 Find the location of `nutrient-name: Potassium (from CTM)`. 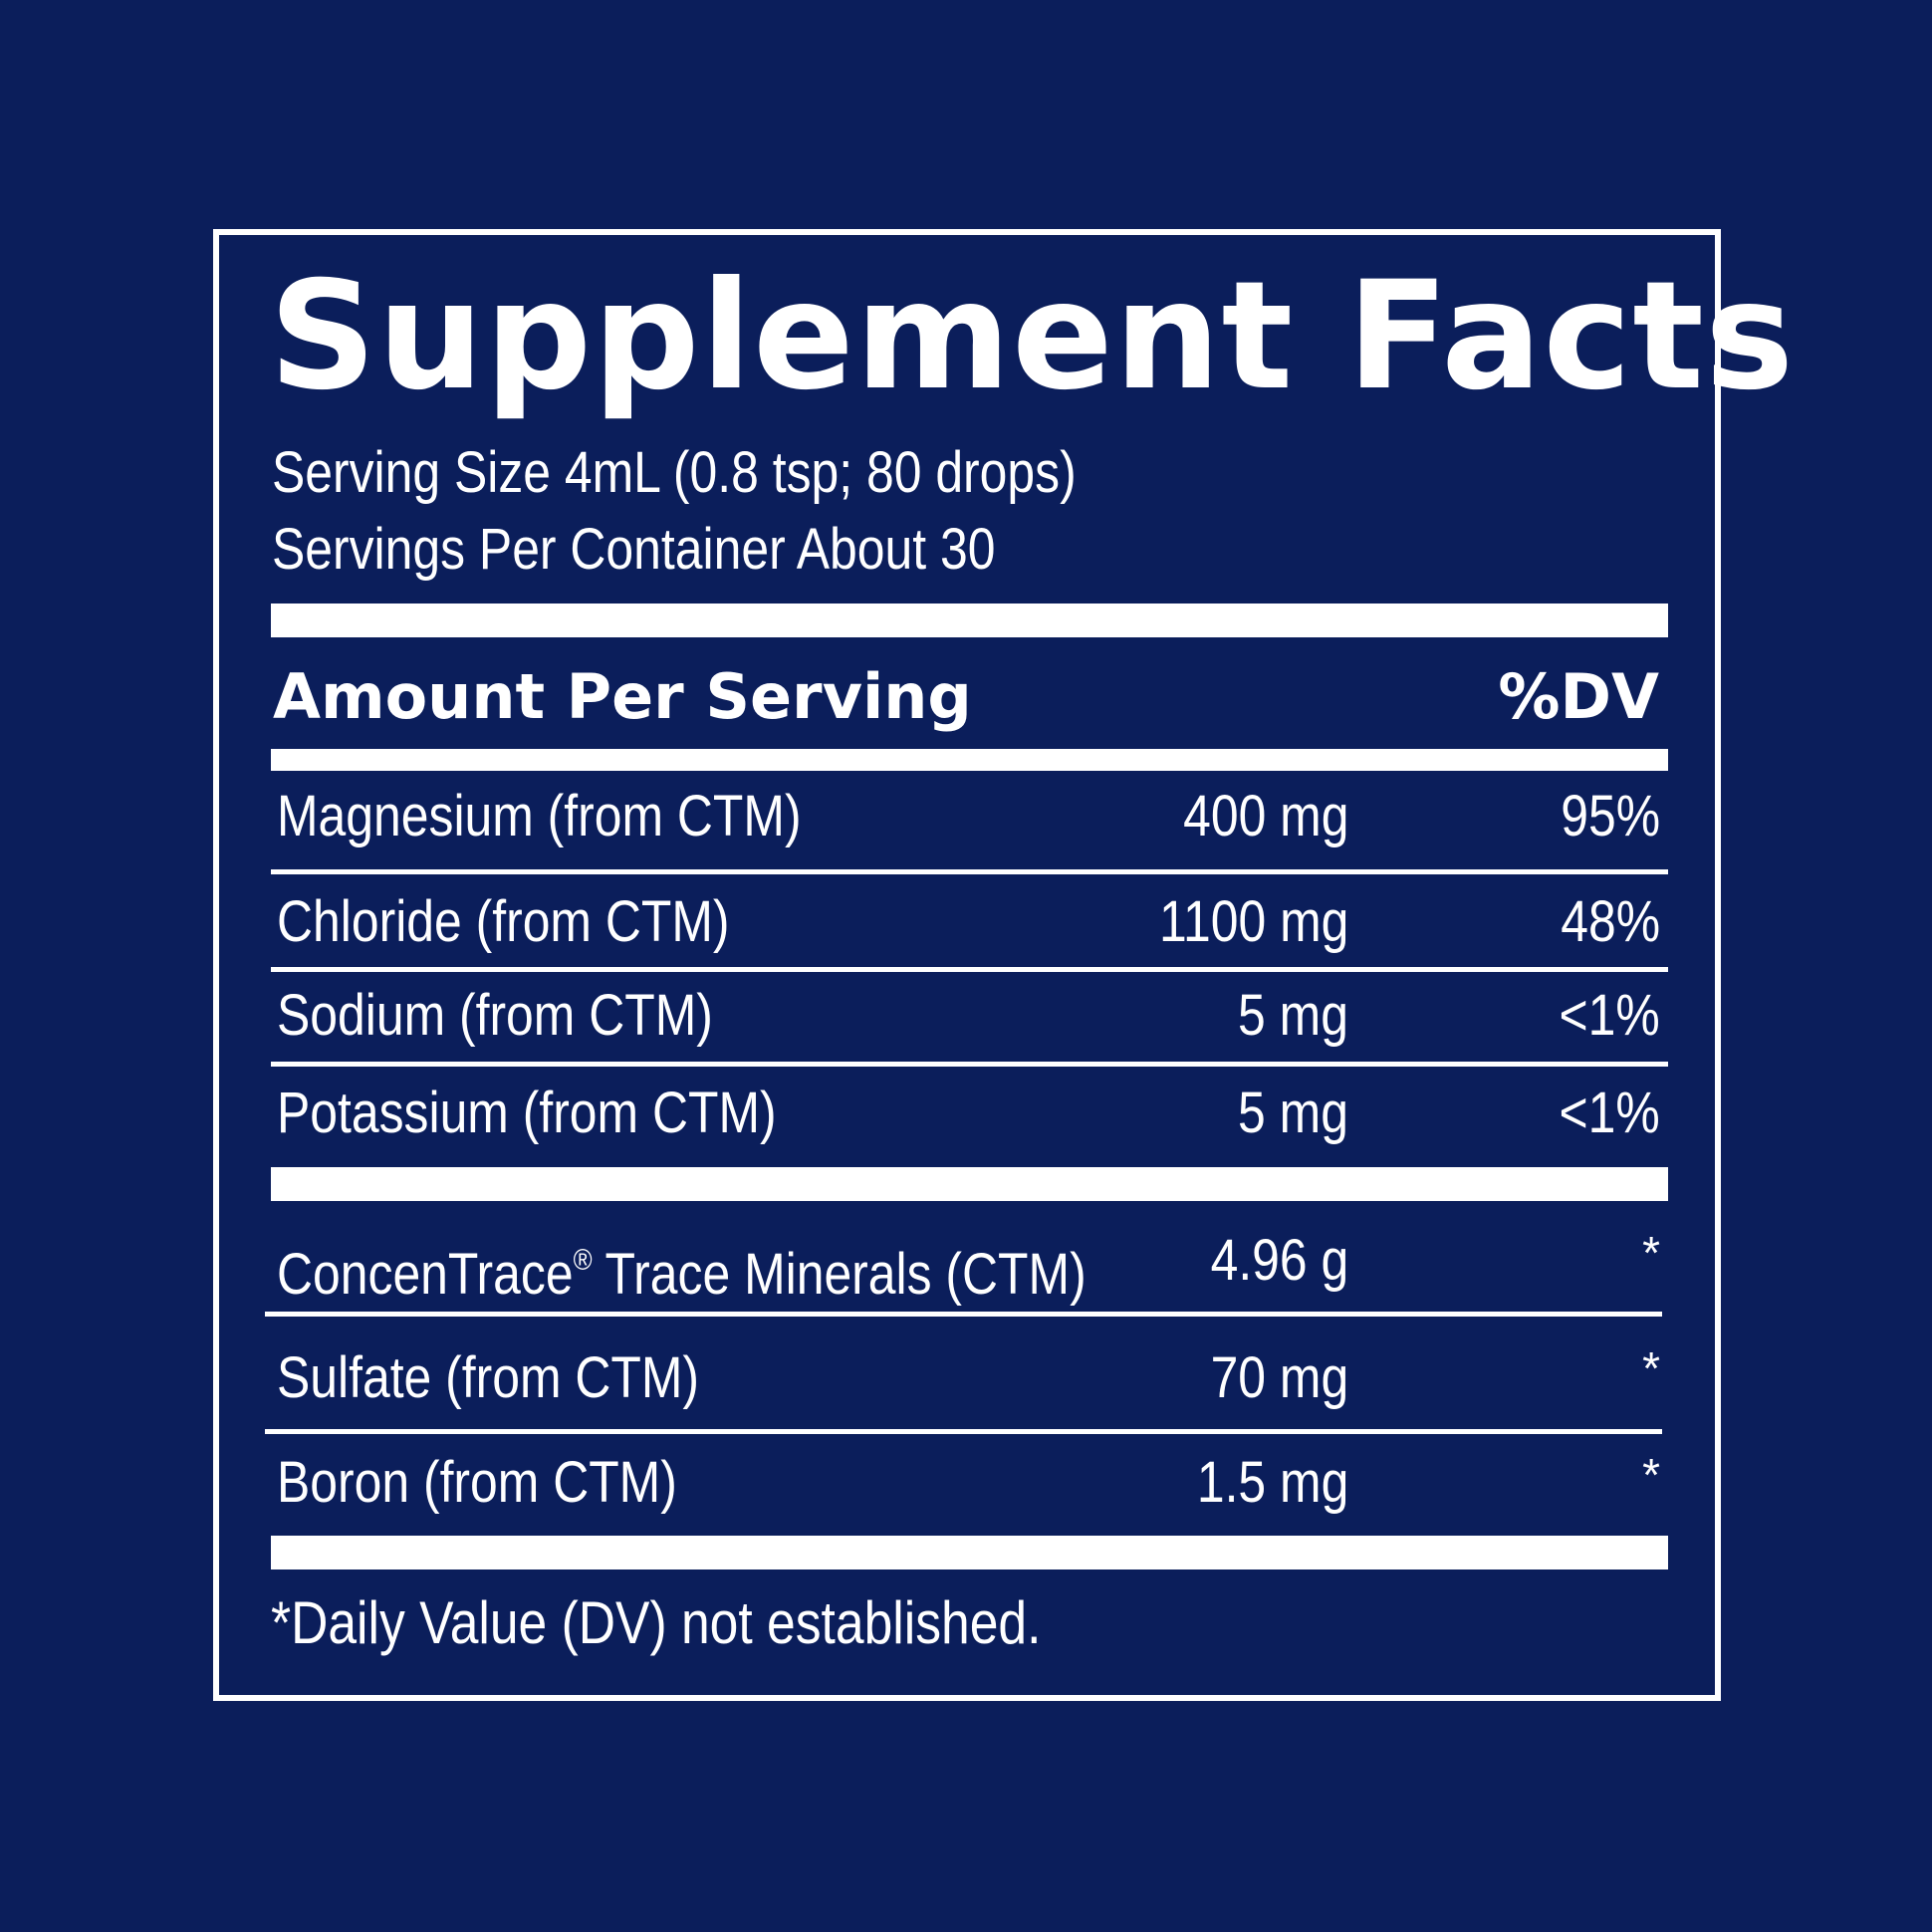

nutrient-name: Potassium (from CTM) is located at coordinates (527, 1113).